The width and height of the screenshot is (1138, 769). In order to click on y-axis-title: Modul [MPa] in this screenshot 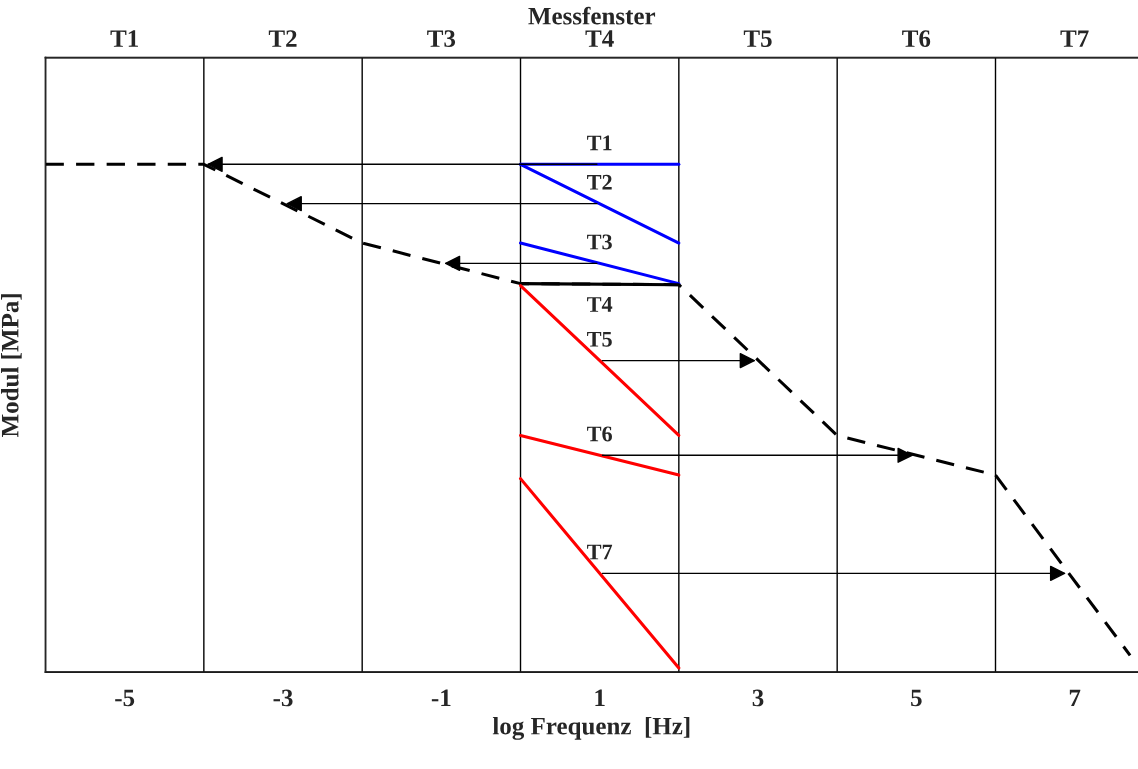, I will do `click(11, 366)`.